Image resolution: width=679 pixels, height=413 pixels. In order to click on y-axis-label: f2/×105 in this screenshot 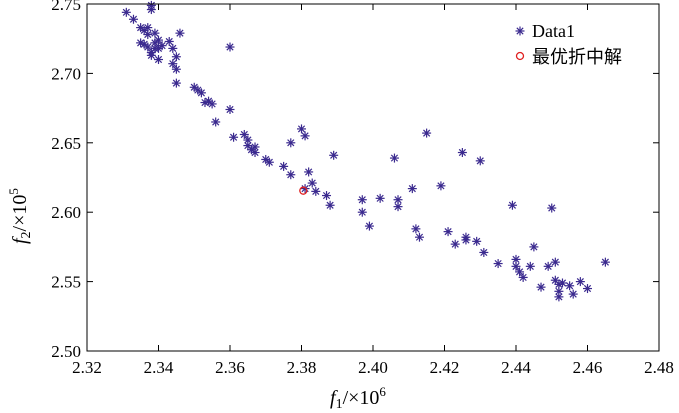, I will do `click(20, 216)`.